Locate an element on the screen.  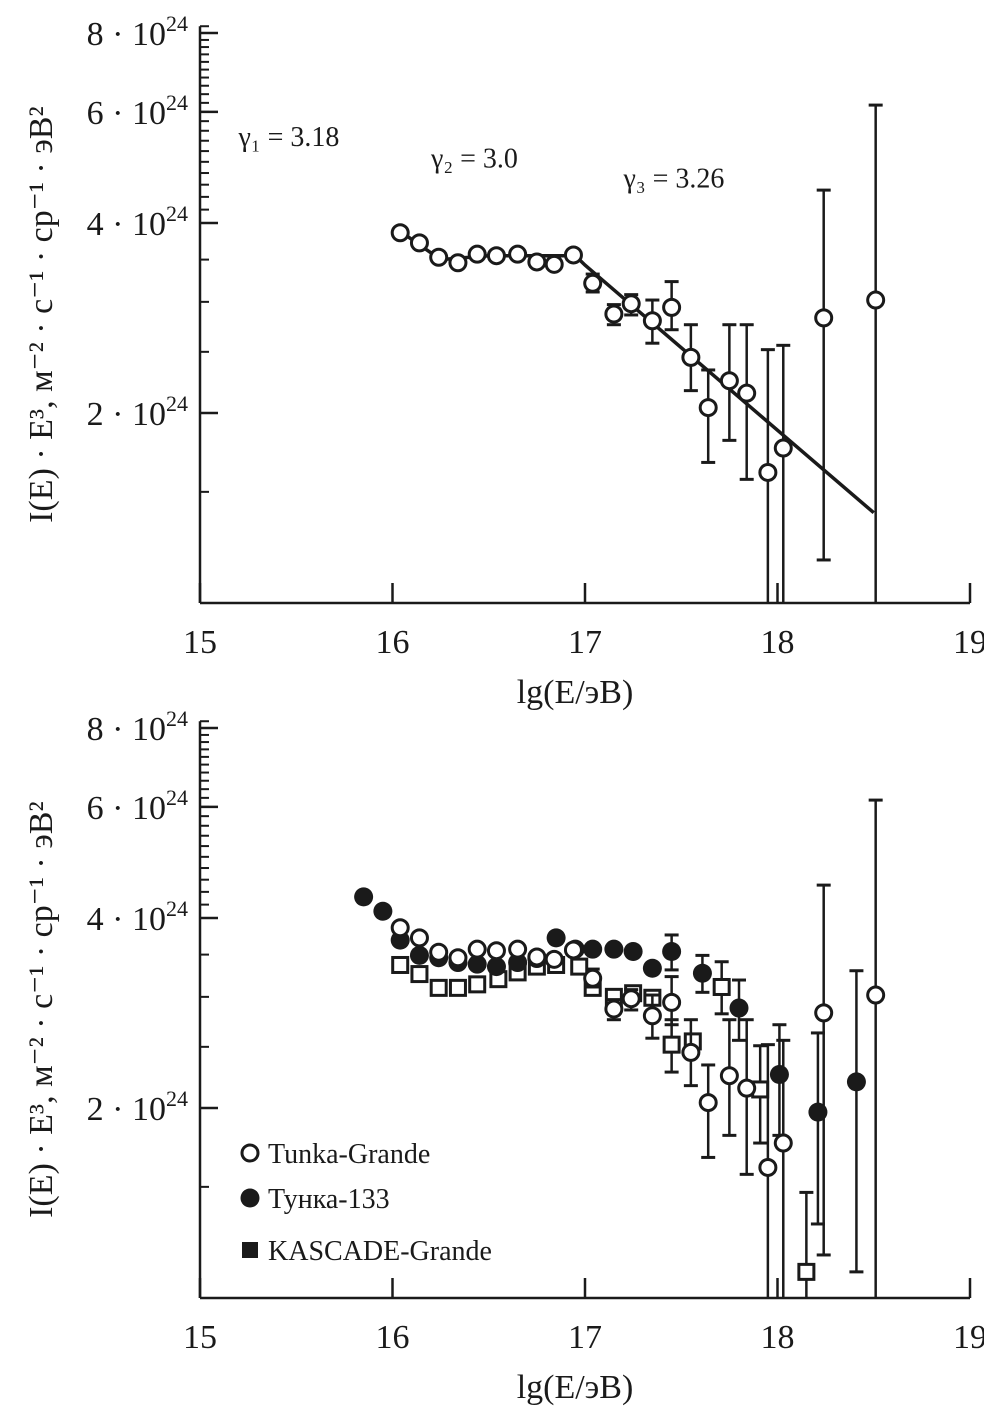
legend-label: KASCADE-Grande is located at coordinates (380, 1251).